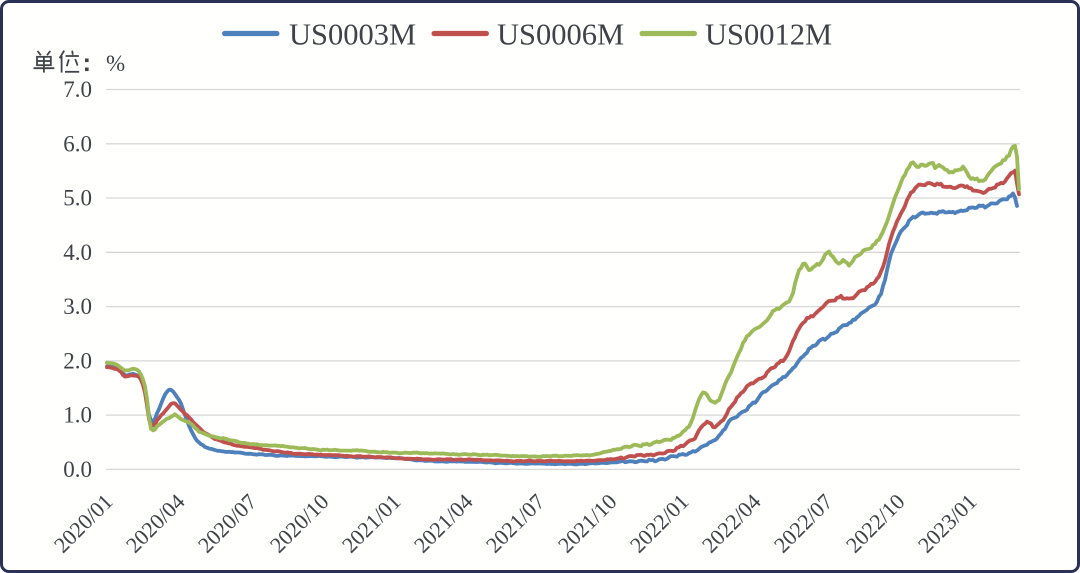 Image resolution: width=1080 pixels, height=573 pixels. Describe the element at coordinates (83, 523) in the screenshot. I see `svg-text: 2020/01` at that location.